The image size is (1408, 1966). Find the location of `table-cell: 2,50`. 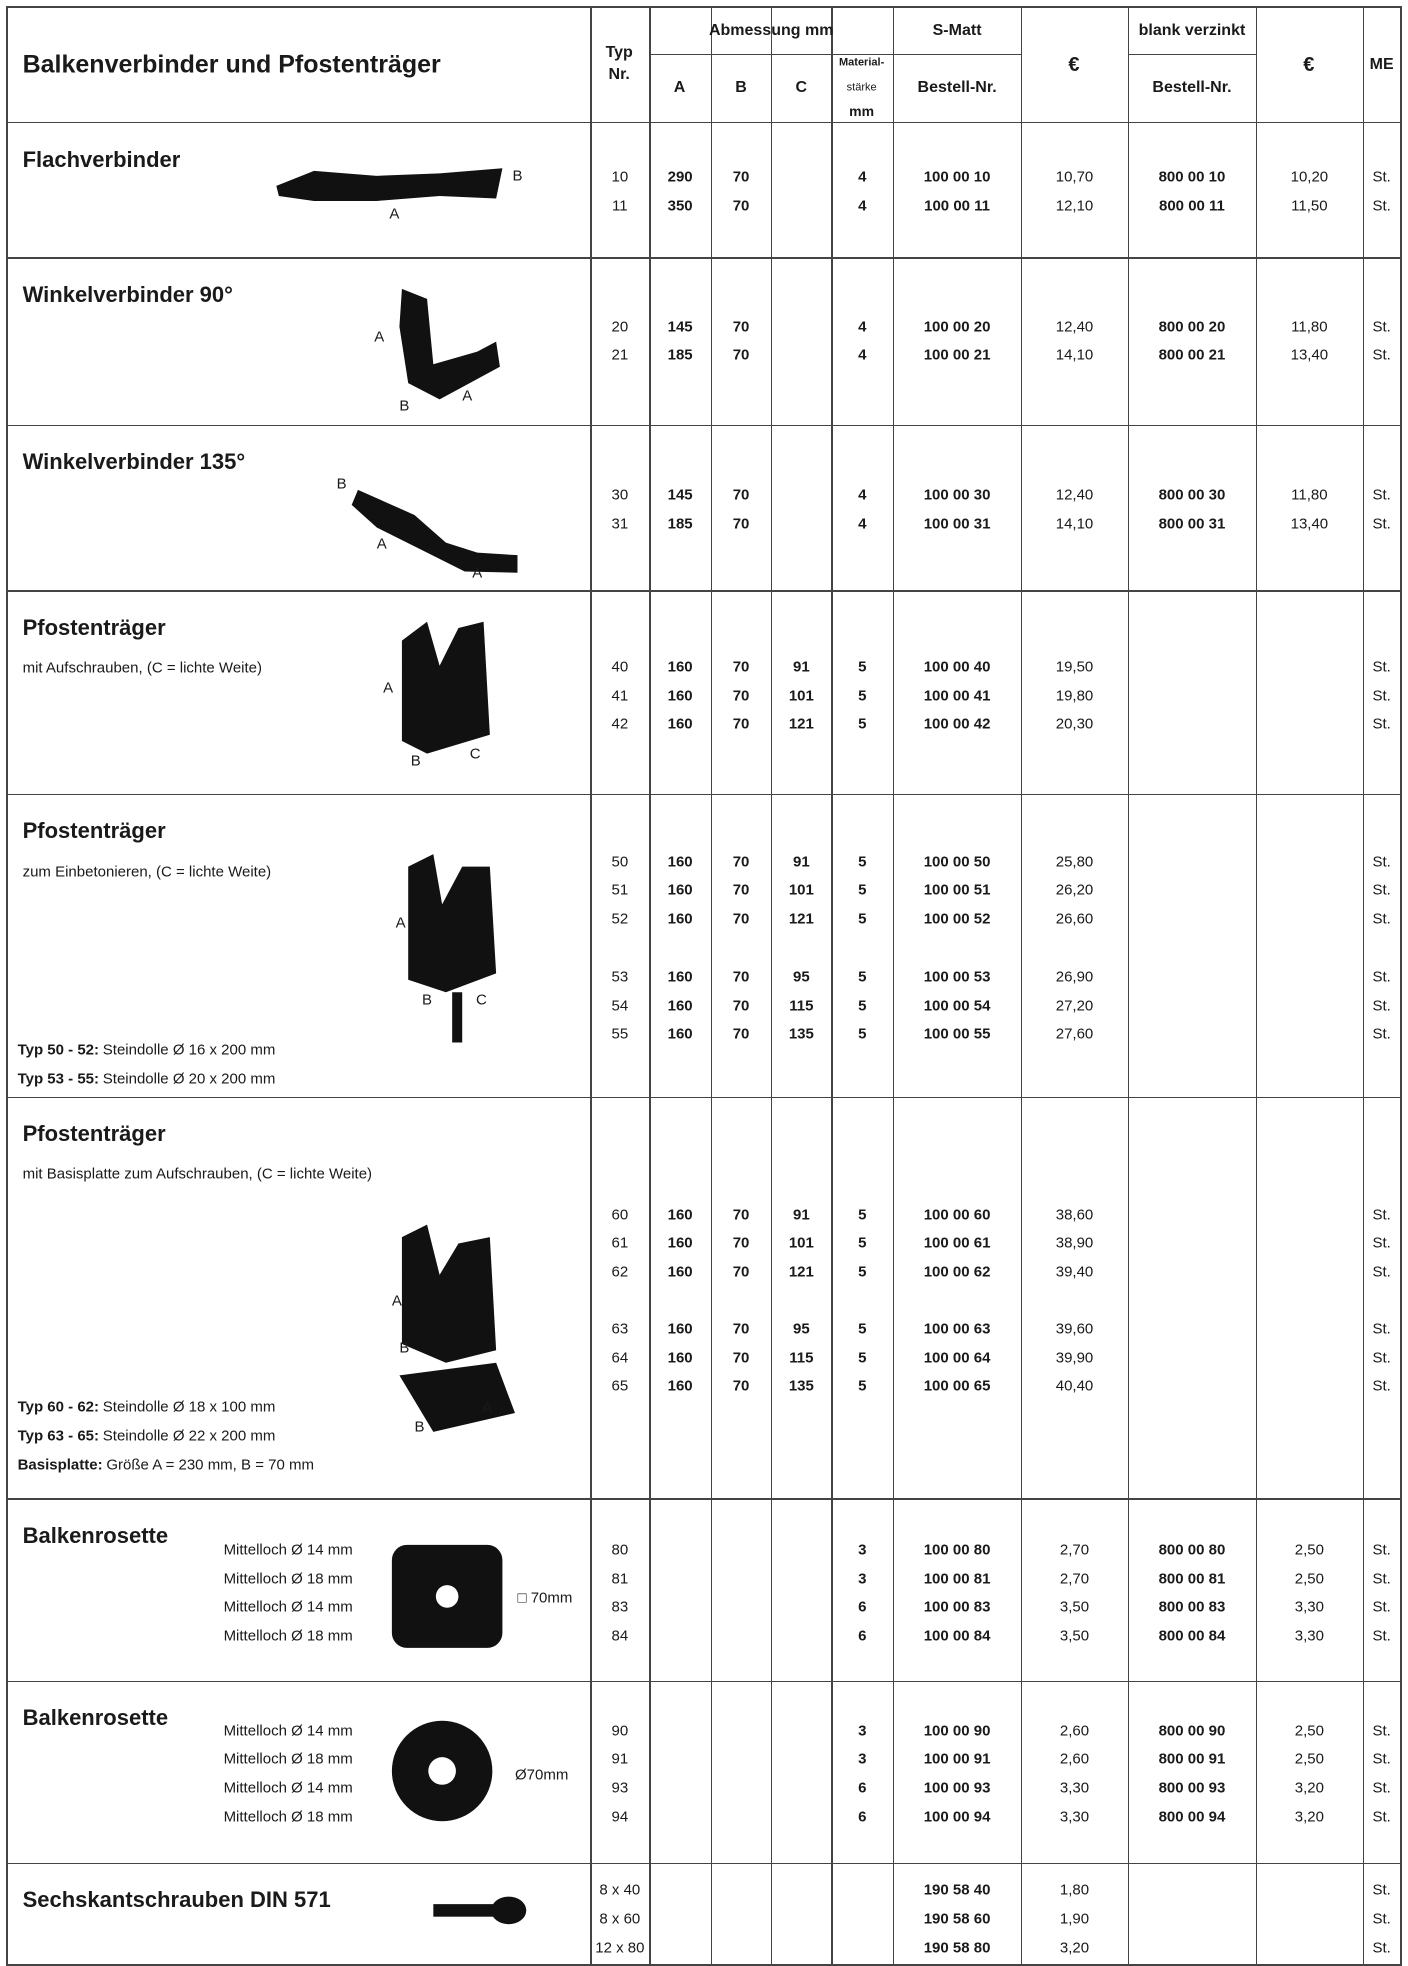

table-cell: 2,50 is located at coordinates (1309, 1579).